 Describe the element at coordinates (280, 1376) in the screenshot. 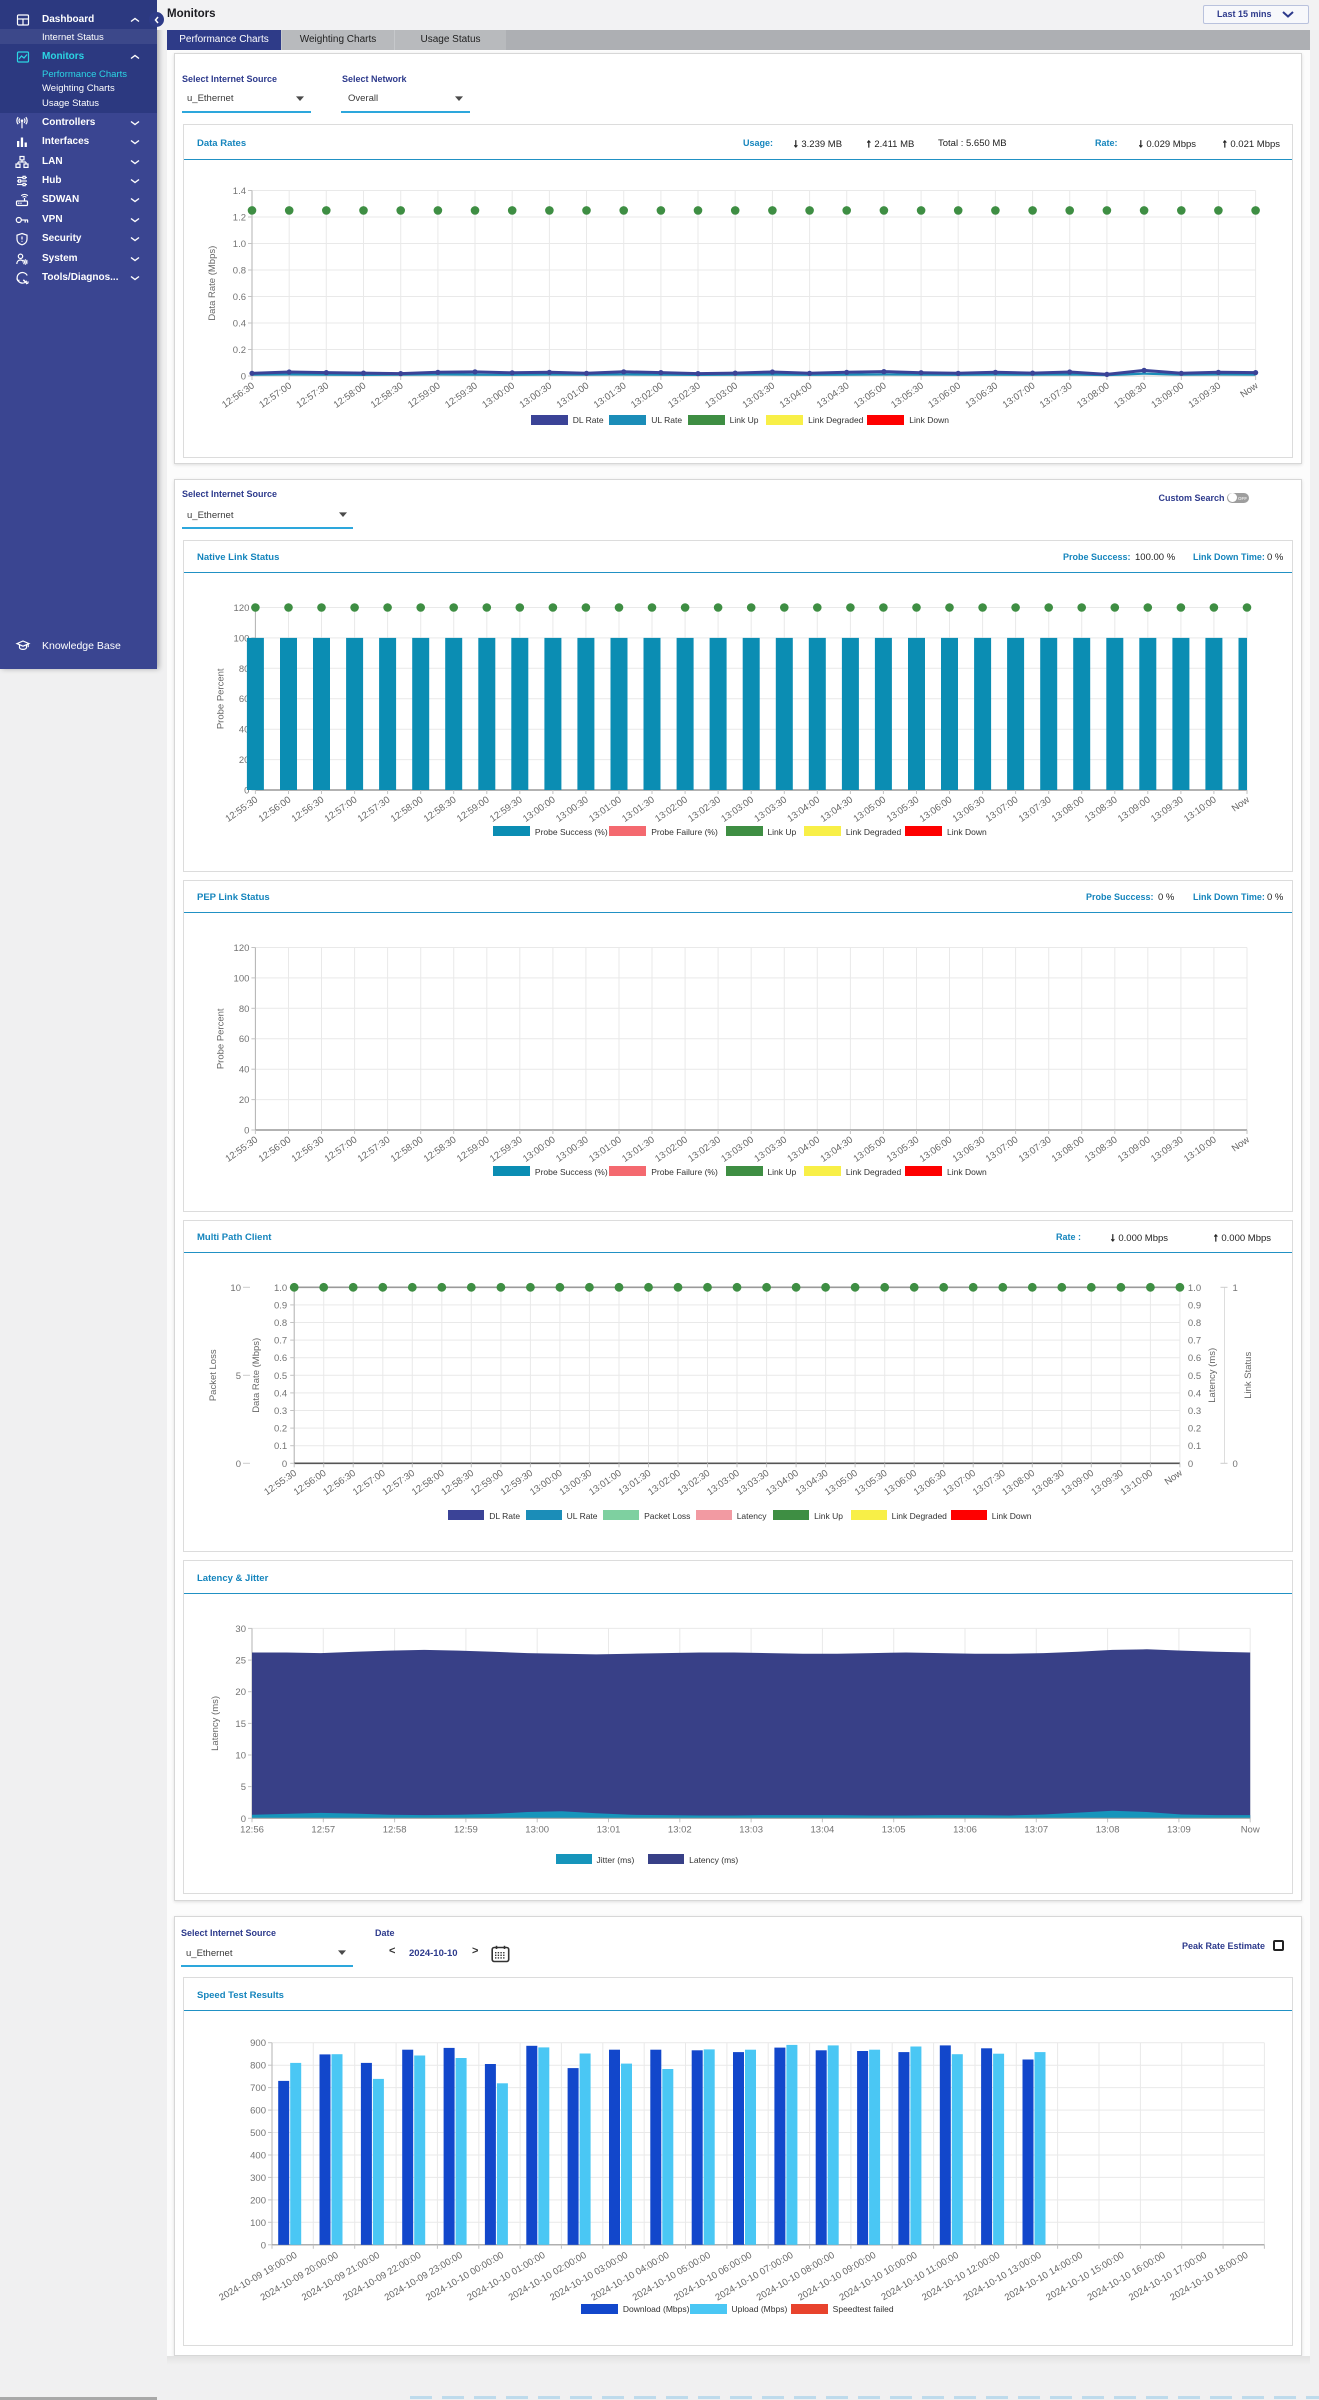

I see `svg-text: 0.5` at that location.